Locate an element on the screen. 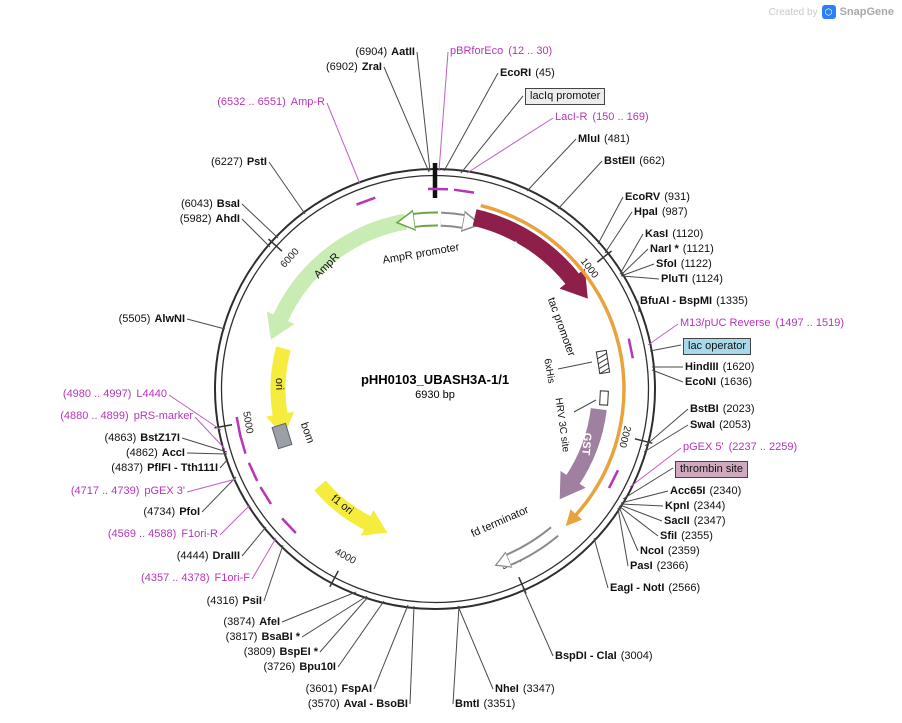 The image size is (902, 723). gst-feature-arrow is located at coordinates (583, 453).